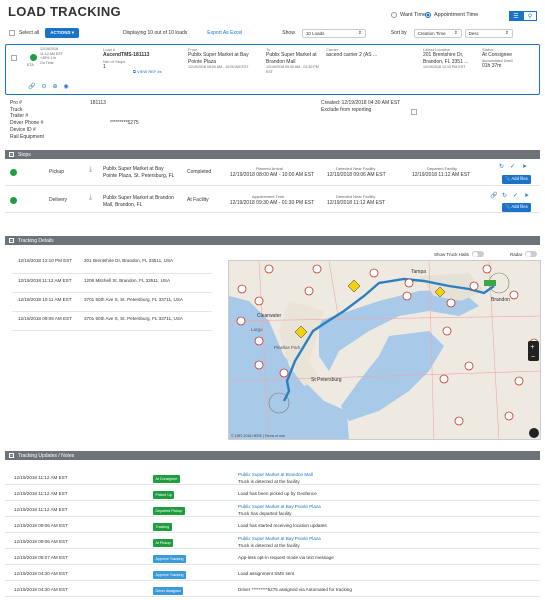  I want to click on want-time-label: Want Time, so click(413, 15).